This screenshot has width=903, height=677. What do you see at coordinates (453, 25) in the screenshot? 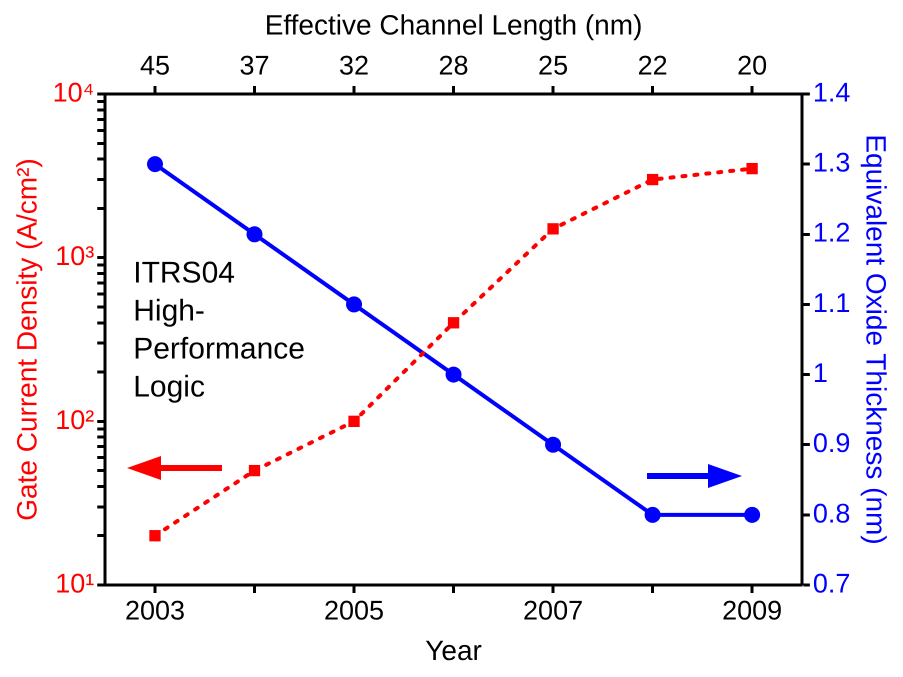
I see `x2-axis-title: Effective Channel Length (nm)` at bounding box center [453, 25].